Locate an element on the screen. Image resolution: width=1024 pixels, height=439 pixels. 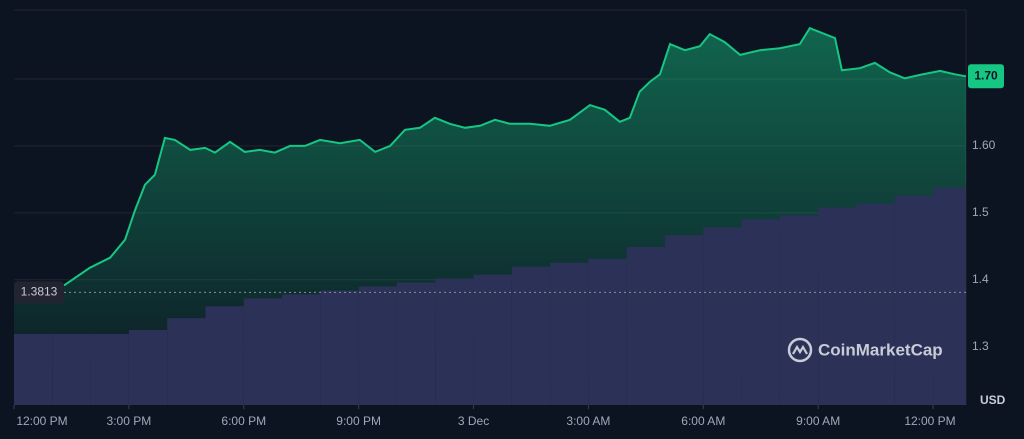
x-tick-label: 3:00 PM is located at coordinates (129, 421).